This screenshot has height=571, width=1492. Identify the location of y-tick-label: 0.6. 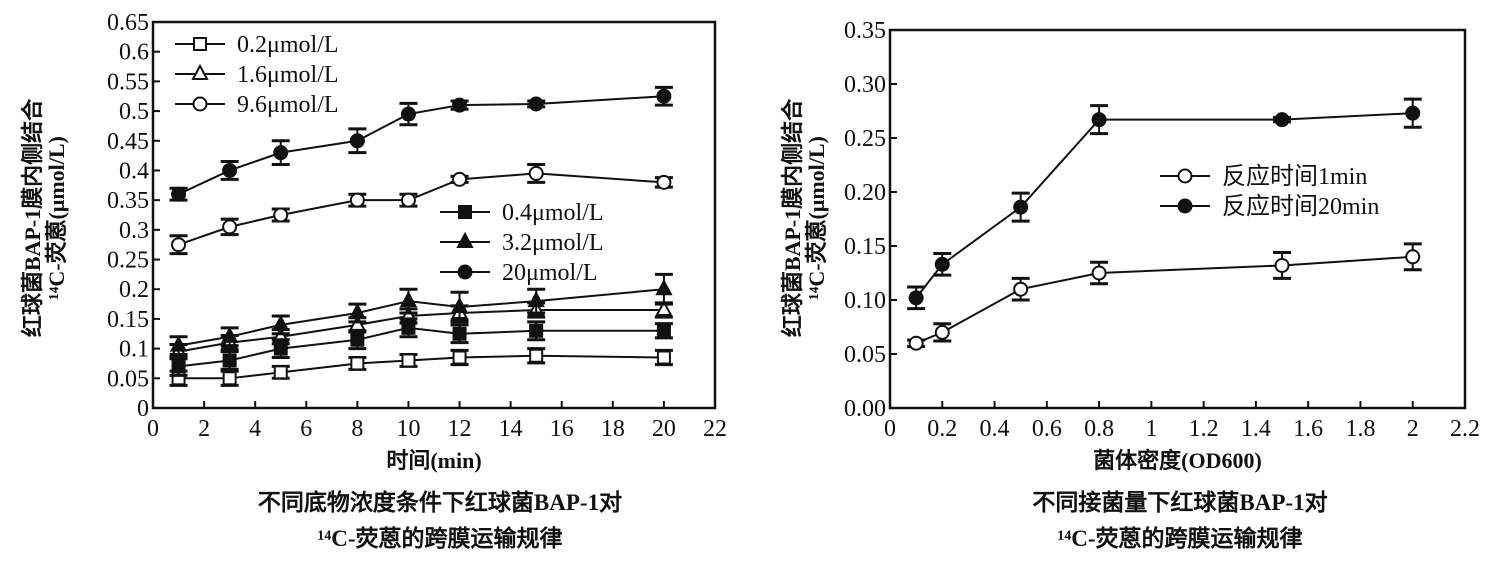
(134, 53).